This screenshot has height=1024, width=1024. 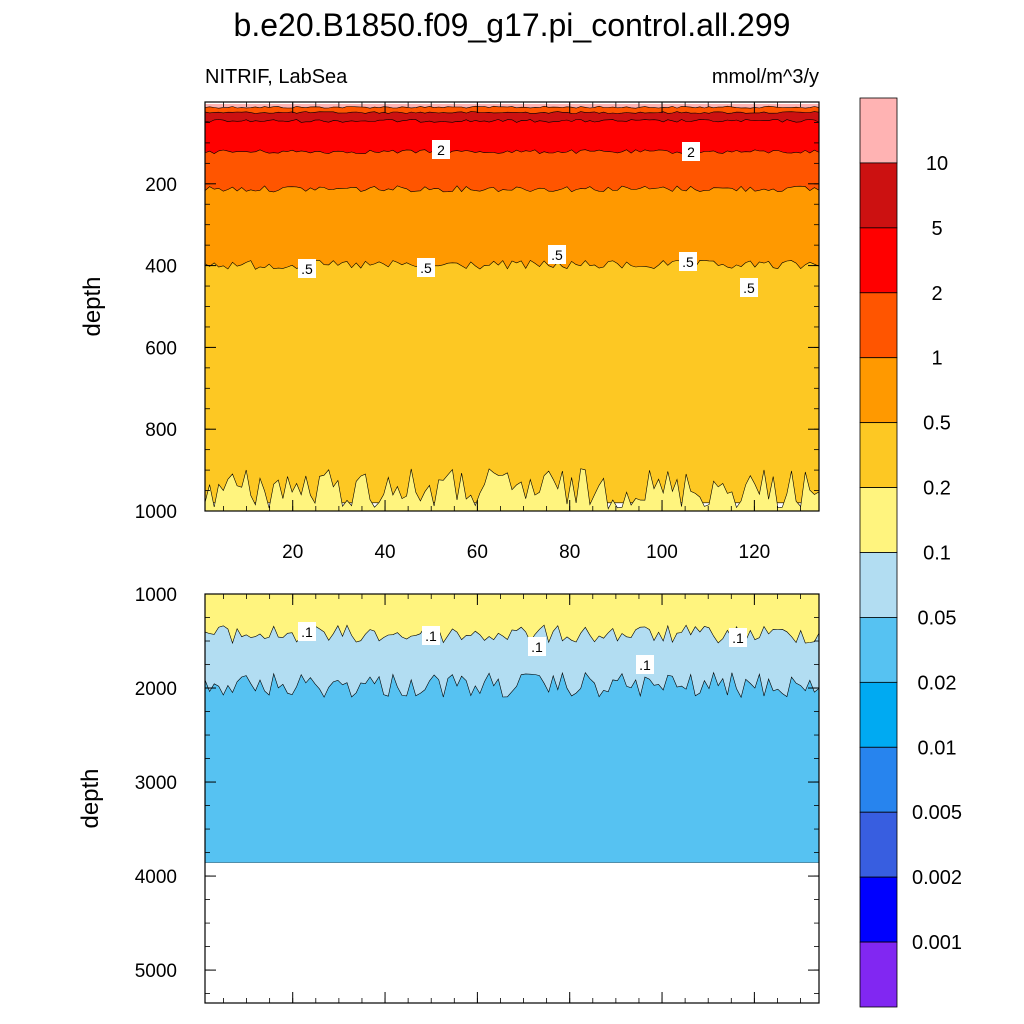 What do you see at coordinates (156, 783) in the screenshot?
I see `y-tick-label: 3000` at bounding box center [156, 783].